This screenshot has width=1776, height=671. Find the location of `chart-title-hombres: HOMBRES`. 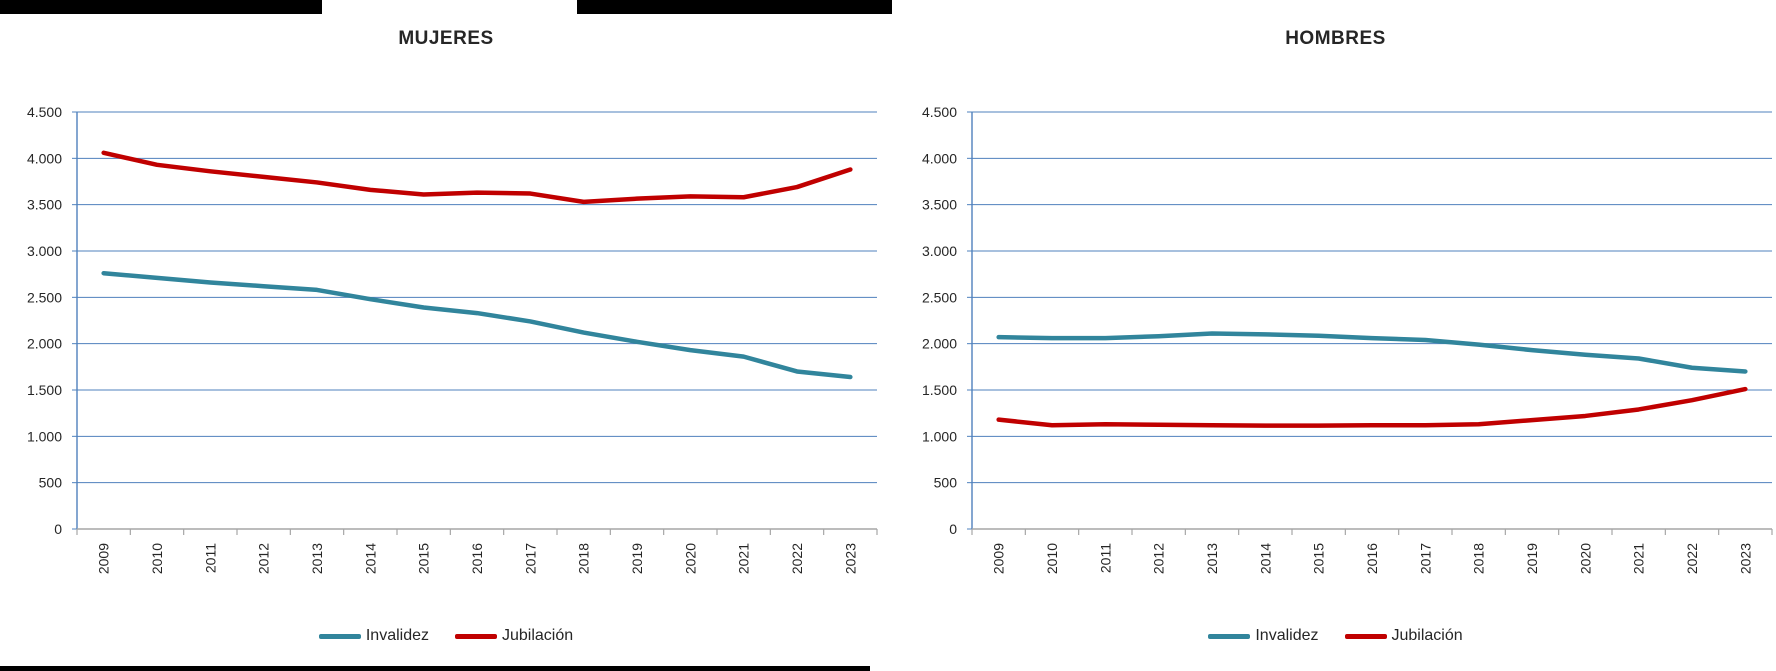

chart-title-hombres: HOMBRES is located at coordinates (1335, 38).